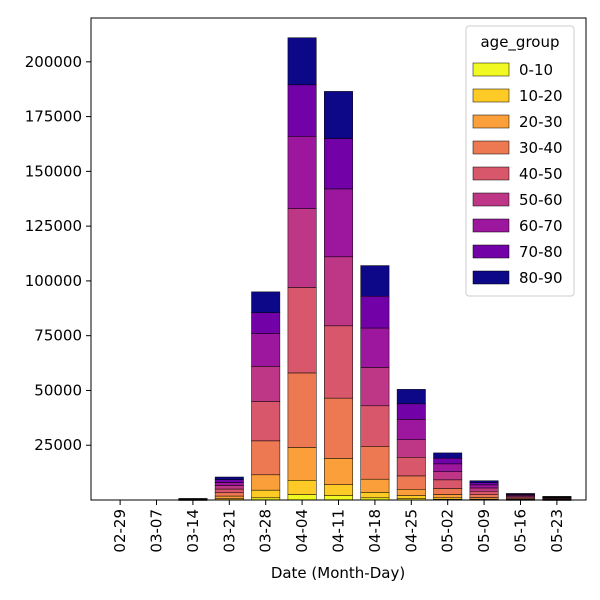 This screenshot has height=600, width=600. Describe the element at coordinates (53, 281) in the screenshot. I see `y-tick-label: 100000` at that location.